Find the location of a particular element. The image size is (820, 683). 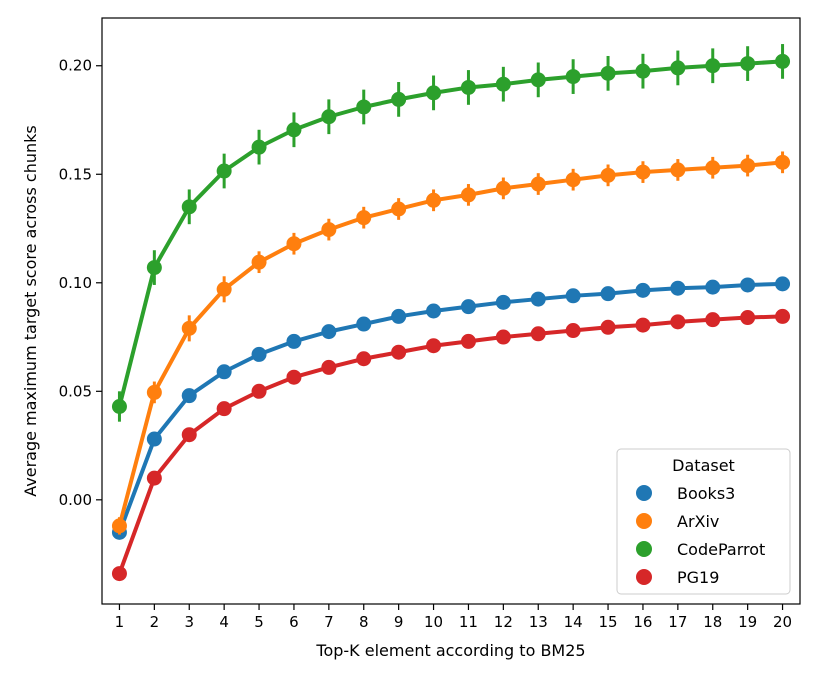

x-tick-label: 12 is located at coordinates (503, 622).